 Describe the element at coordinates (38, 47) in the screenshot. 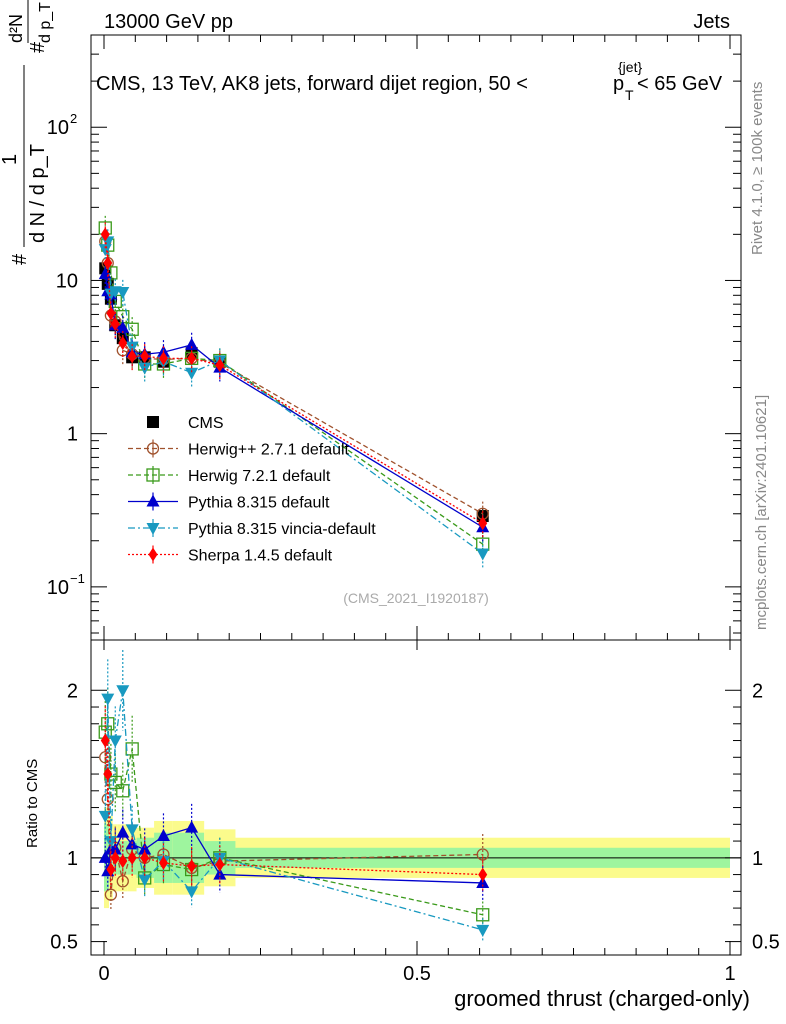

I see `ylabel-hash-2: #` at that location.